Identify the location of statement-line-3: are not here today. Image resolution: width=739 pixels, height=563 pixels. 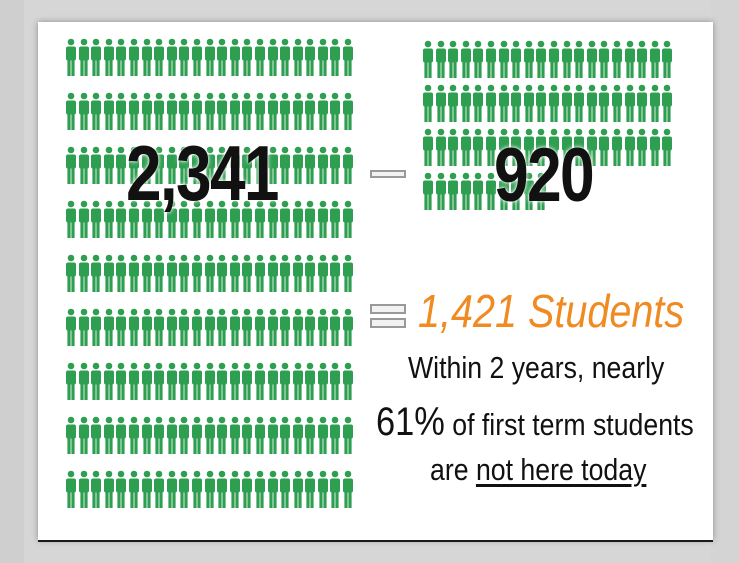
(538, 470).